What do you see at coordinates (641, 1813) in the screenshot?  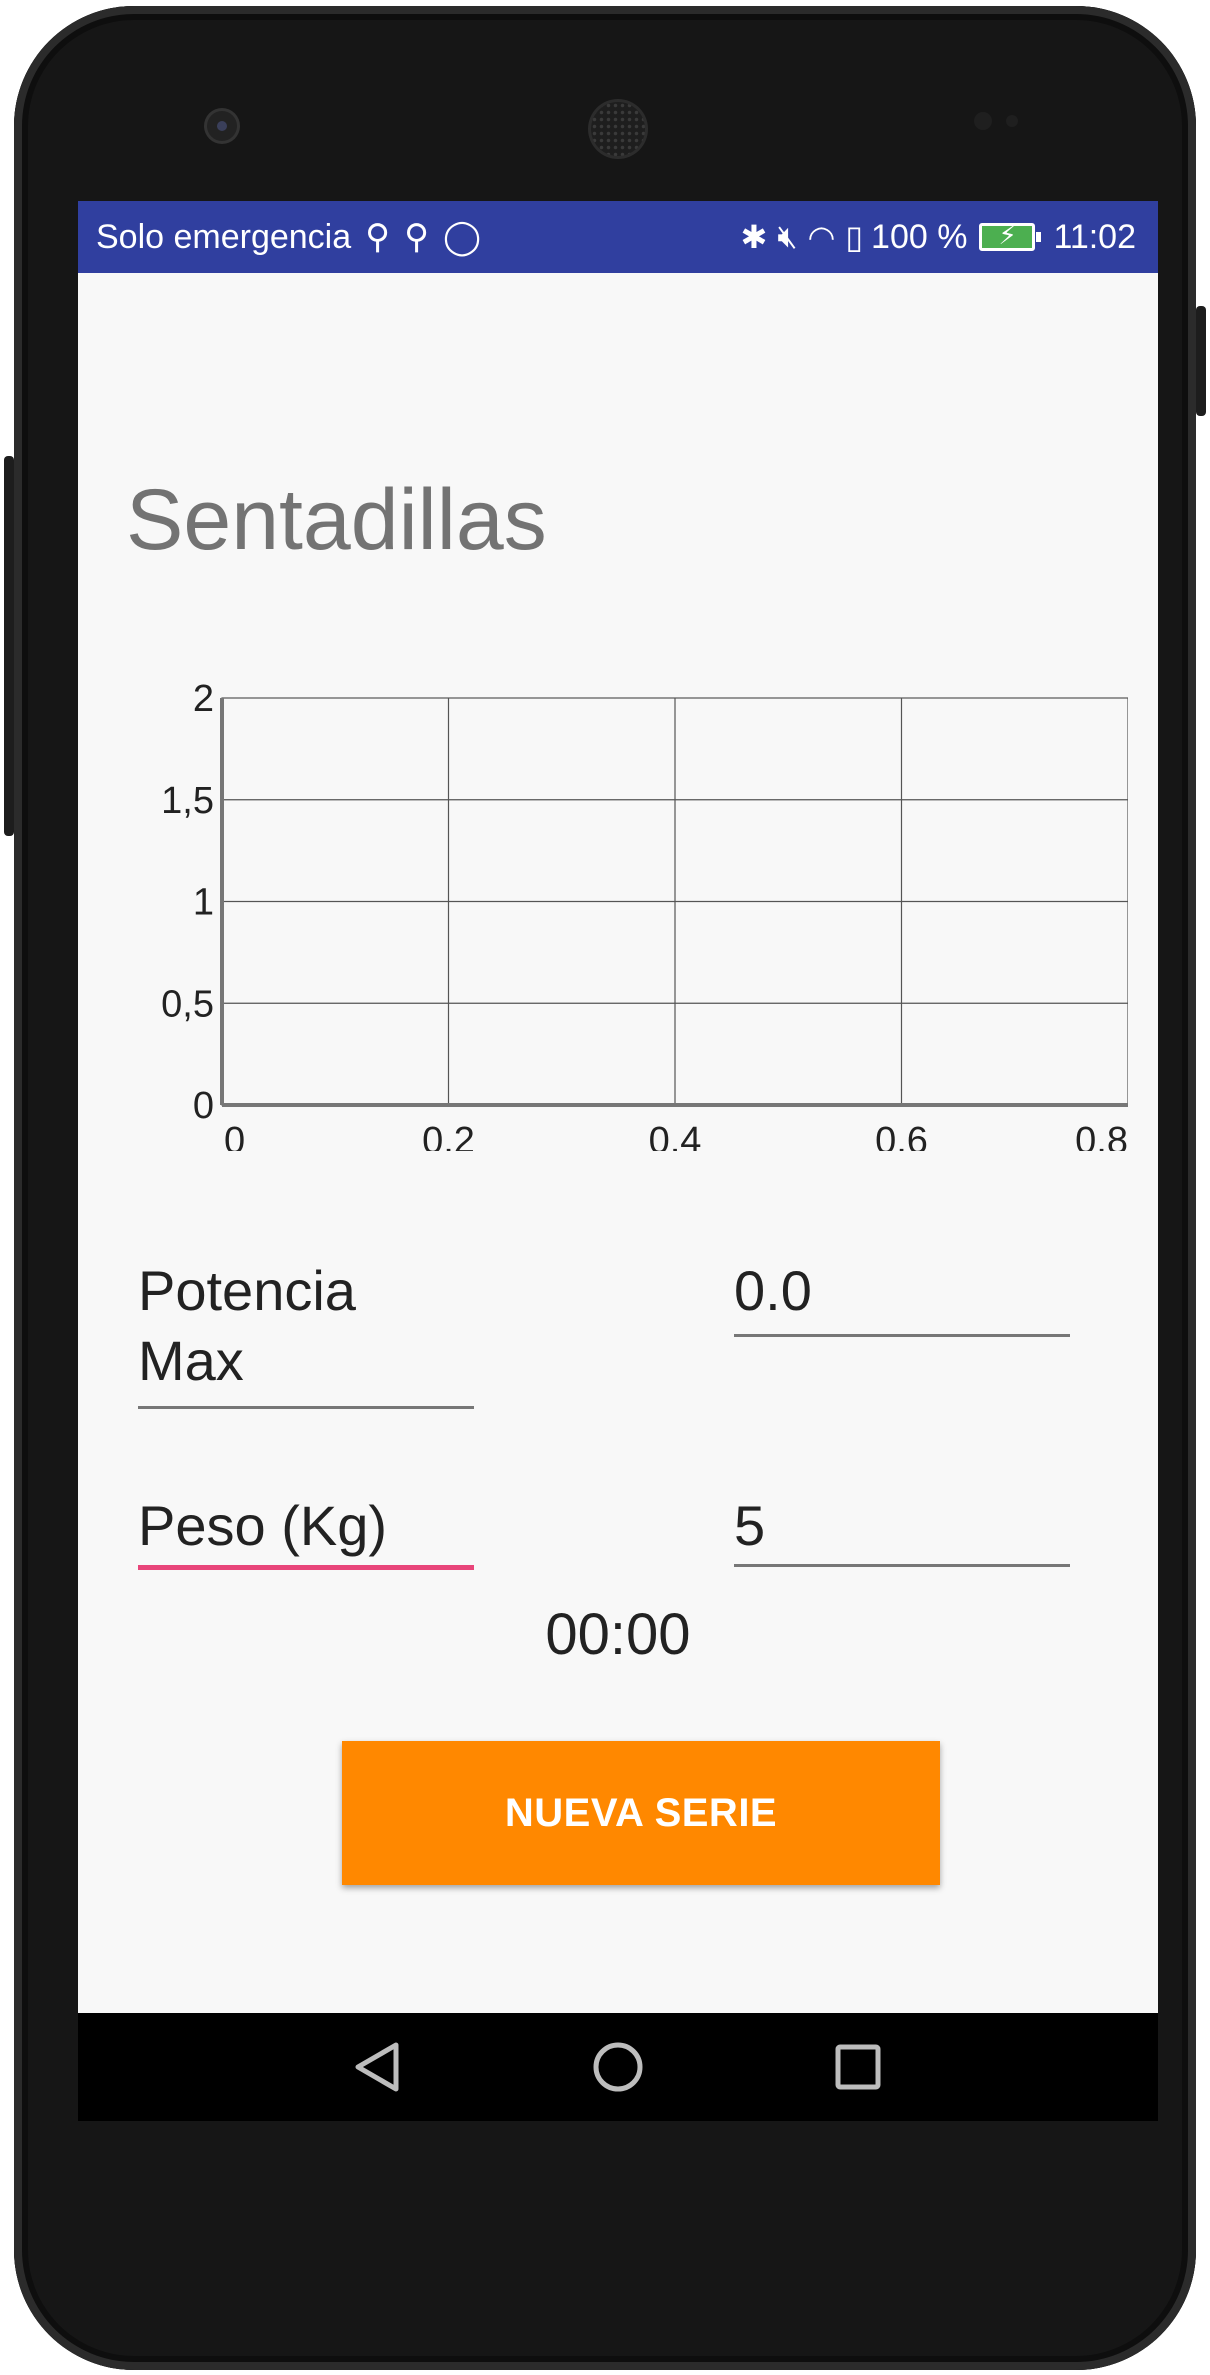 I see `nueva-serie-button: NUEVA SERIE` at bounding box center [641, 1813].